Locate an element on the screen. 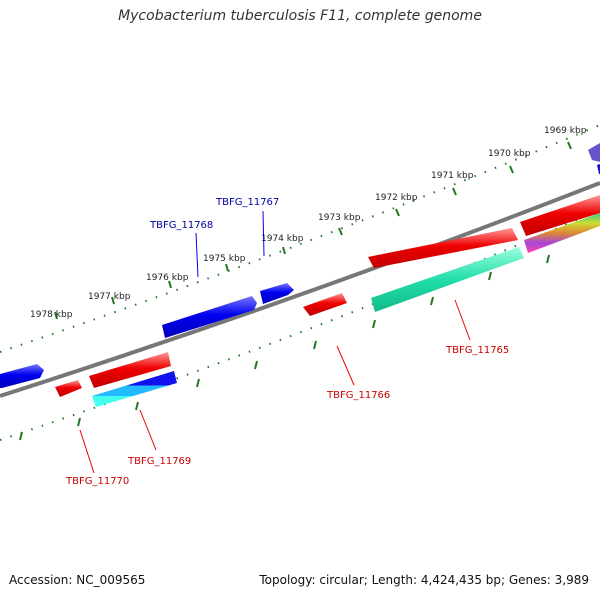  gene-arrow-tbfg-11769-red is located at coordinates (130, 370).